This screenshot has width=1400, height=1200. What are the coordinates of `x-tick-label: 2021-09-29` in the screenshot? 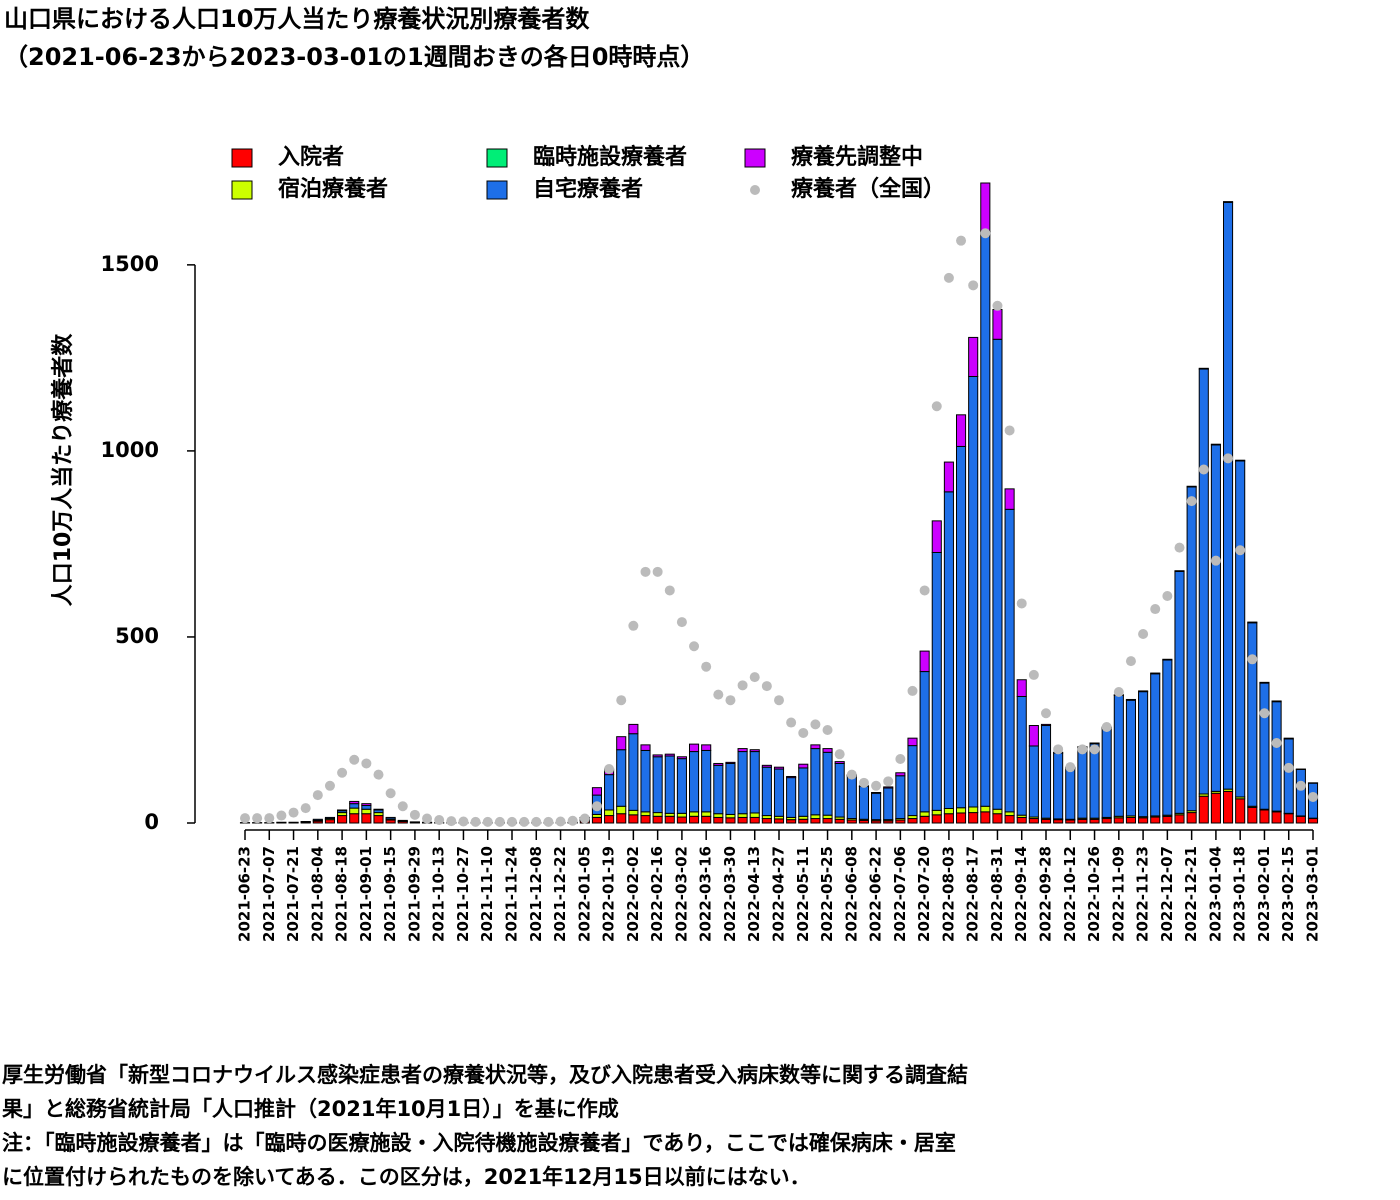 It's located at (414, 894).